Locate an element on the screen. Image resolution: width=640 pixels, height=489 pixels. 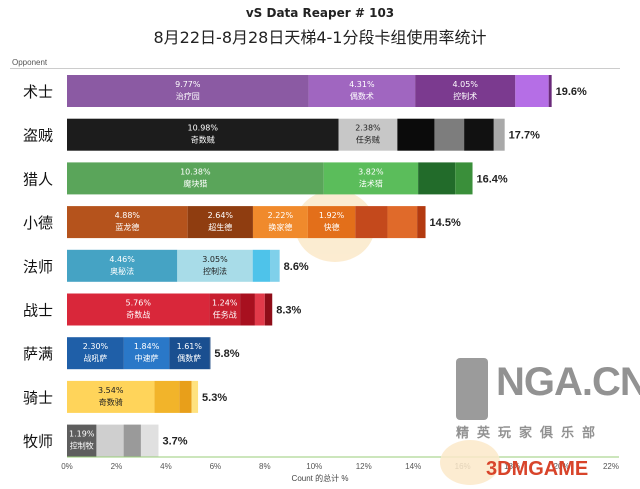
segment-value-label: 5.76% is located at coordinates (139, 303).